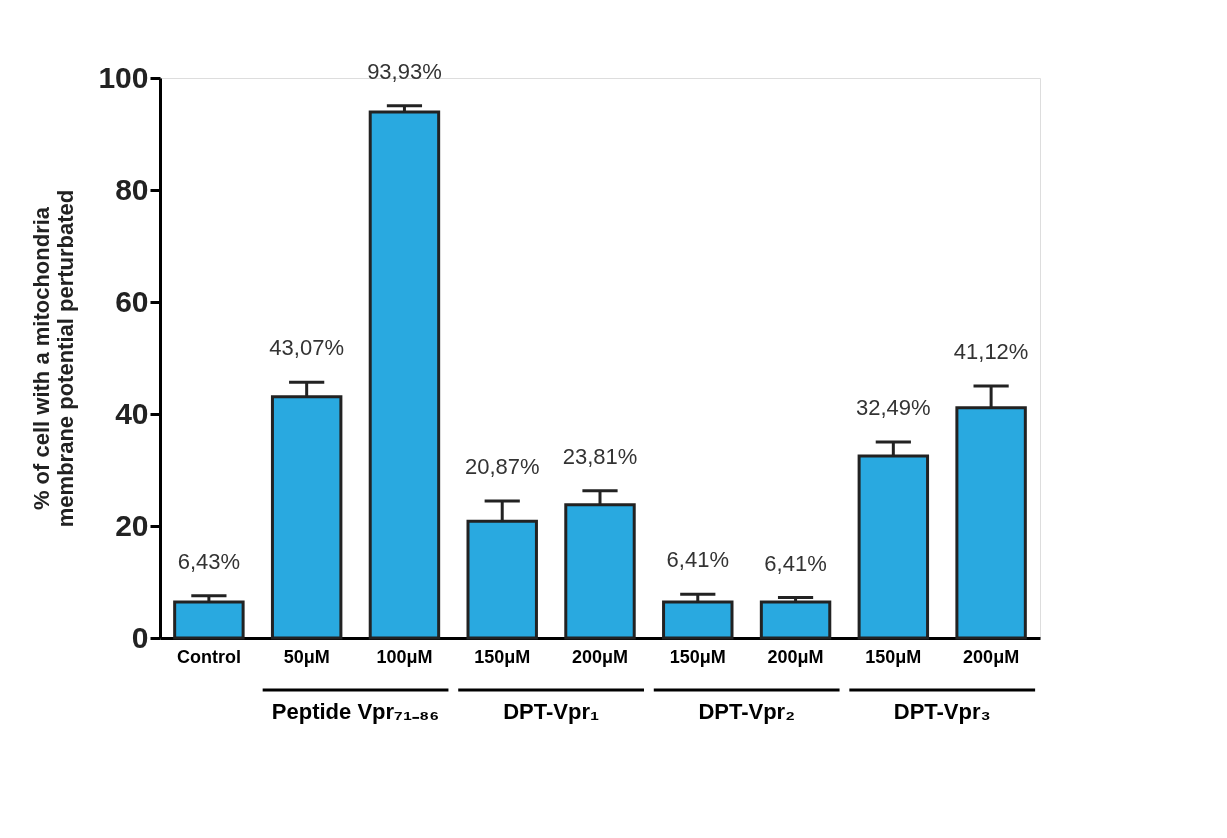 The width and height of the screenshot is (1227, 838). I want to click on y-tick-label: 40, so click(132, 413).